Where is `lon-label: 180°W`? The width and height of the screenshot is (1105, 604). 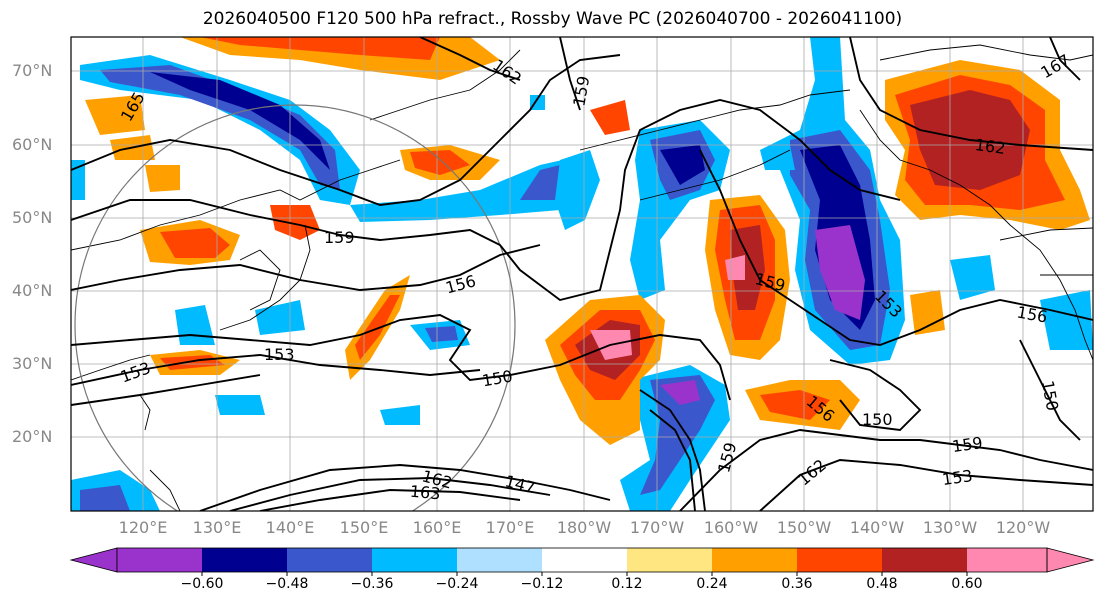
lon-label: 180°W is located at coordinates (584, 527).